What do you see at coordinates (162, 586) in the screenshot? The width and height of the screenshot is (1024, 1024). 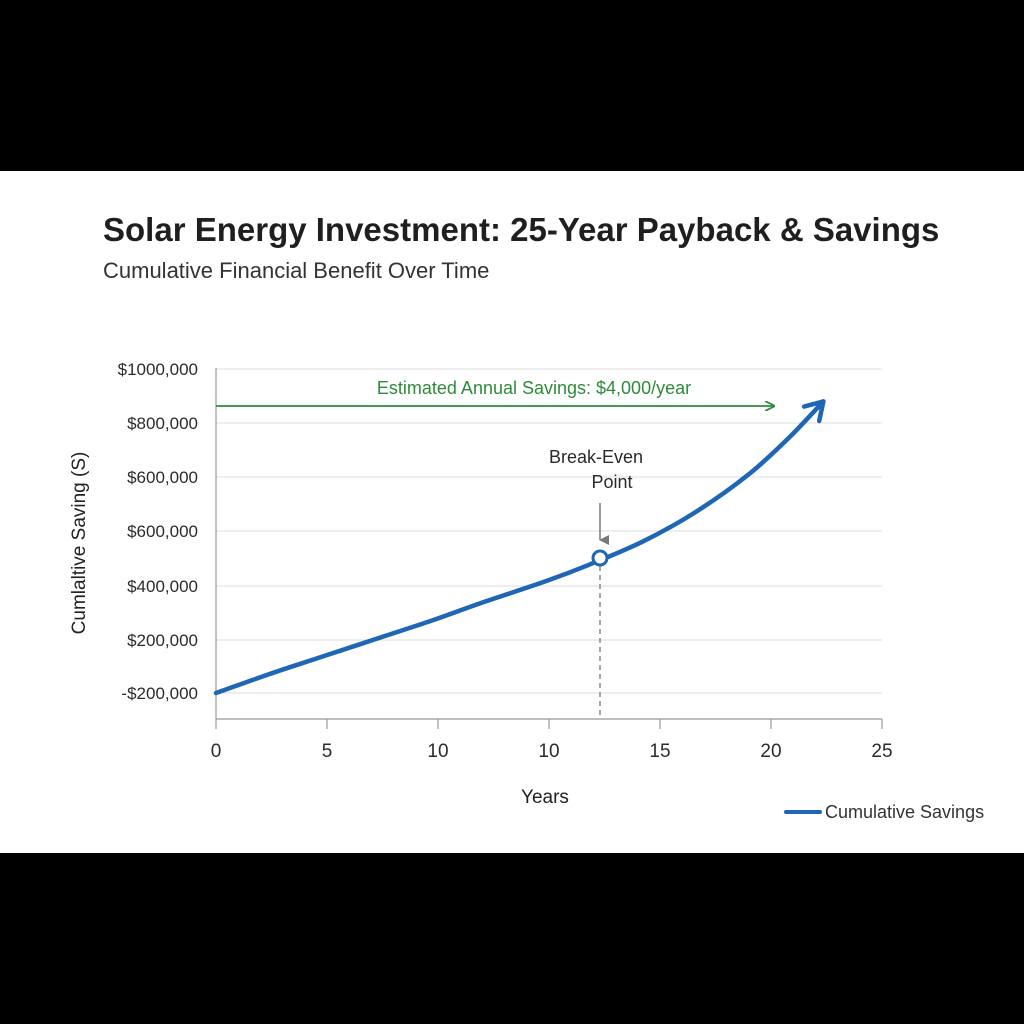 I see `y-tick-label: $400,000` at bounding box center [162, 586].